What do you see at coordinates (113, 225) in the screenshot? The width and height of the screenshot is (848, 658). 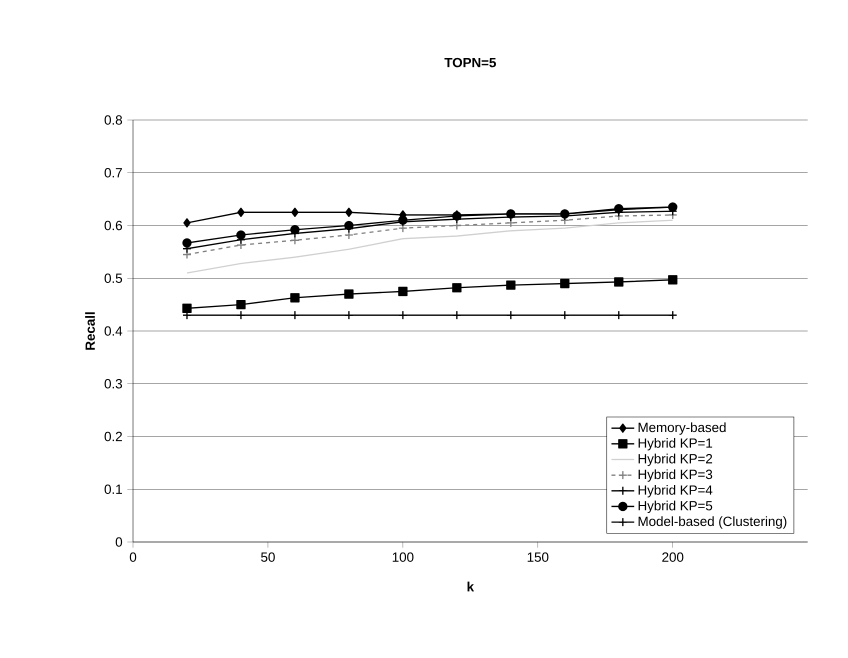 I see `y-tick-label: 0.6` at bounding box center [113, 225].